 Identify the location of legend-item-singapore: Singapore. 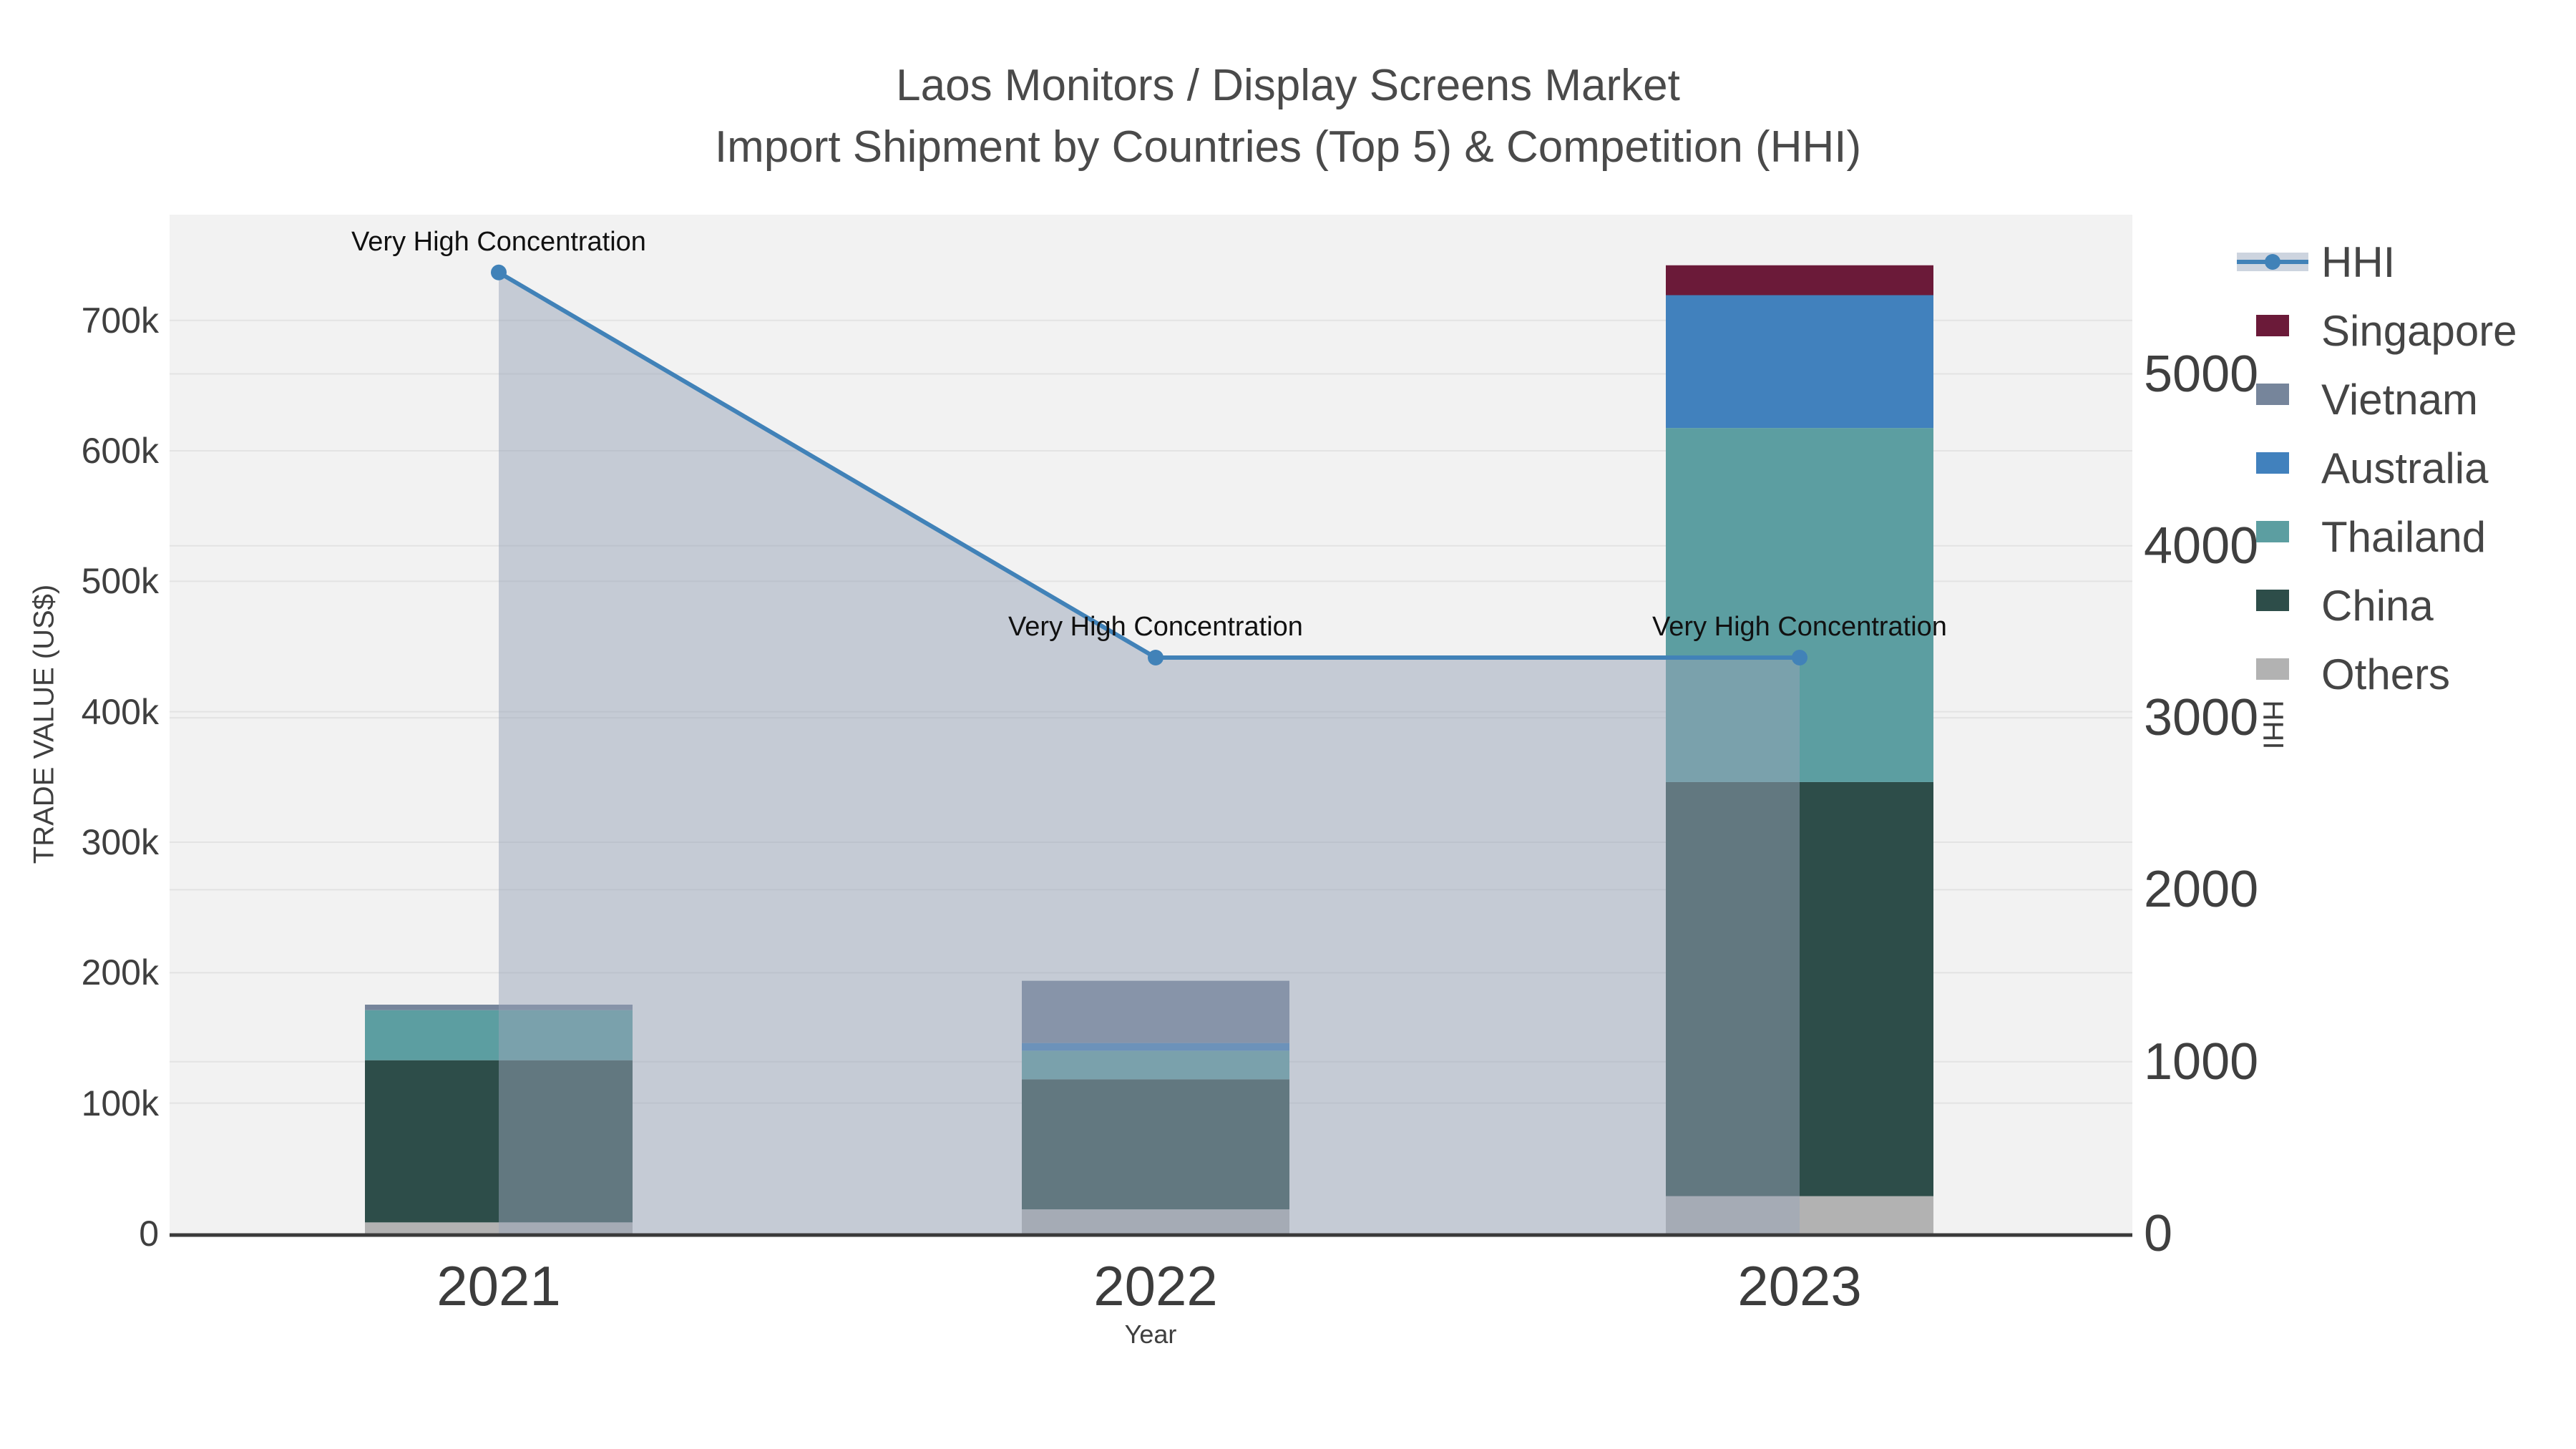
(2377, 330).